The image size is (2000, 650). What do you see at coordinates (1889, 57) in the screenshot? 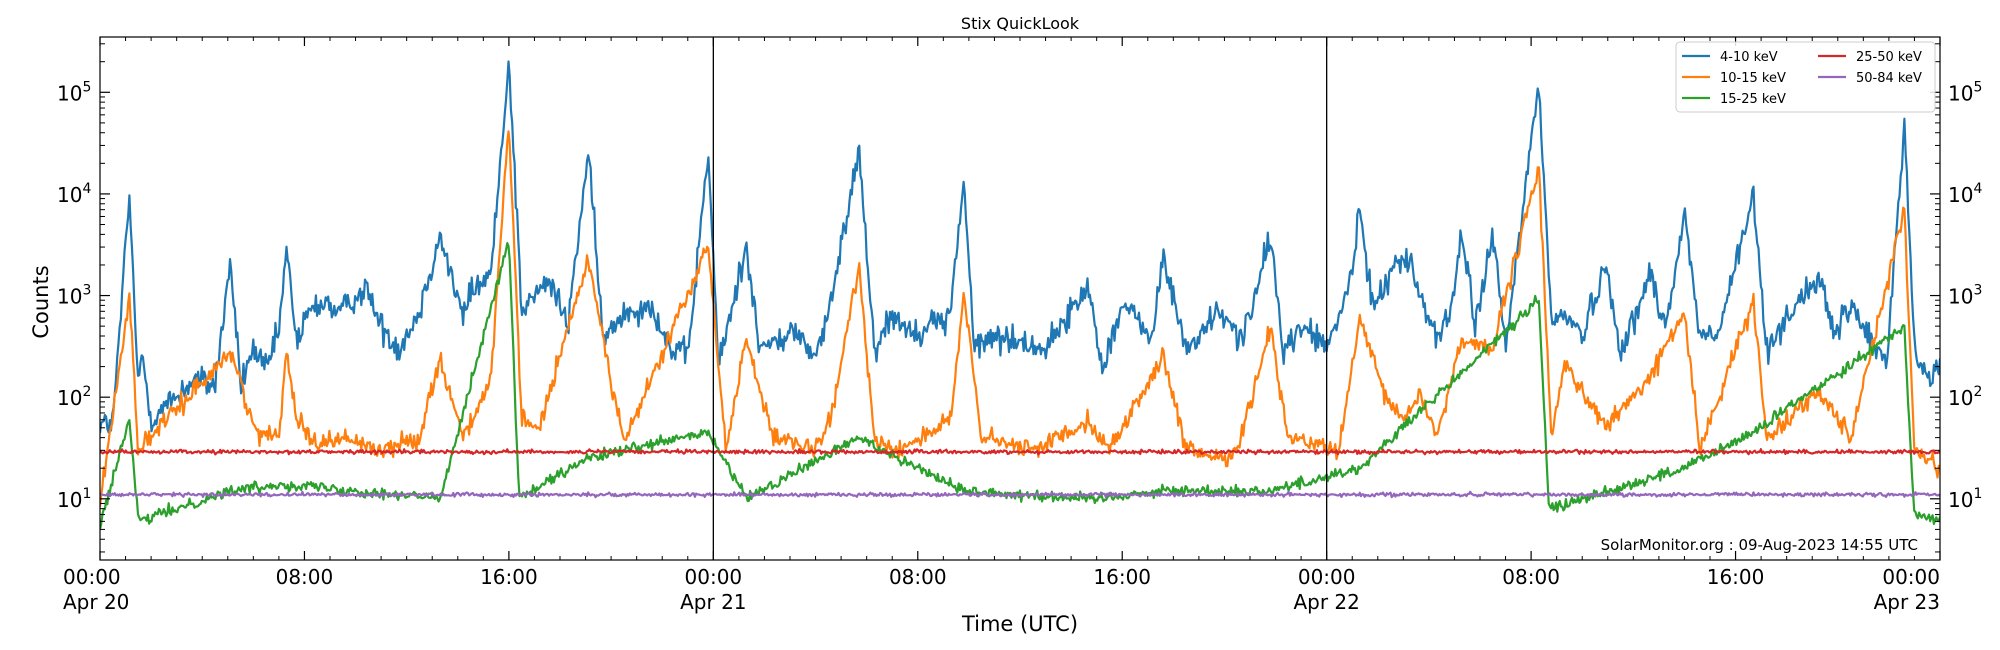
I see `legend-label-25-50-kev: 25-50 keV` at bounding box center [1889, 57].